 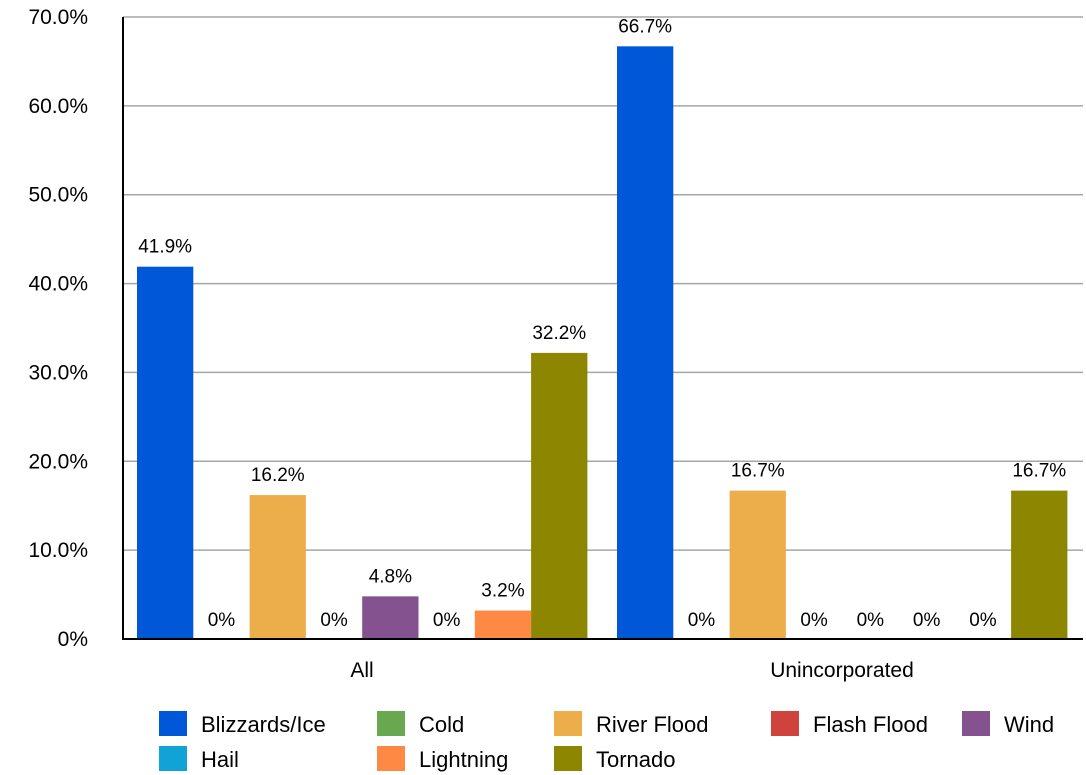 What do you see at coordinates (361, 670) in the screenshot?
I see `x-category-label: All` at bounding box center [361, 670].